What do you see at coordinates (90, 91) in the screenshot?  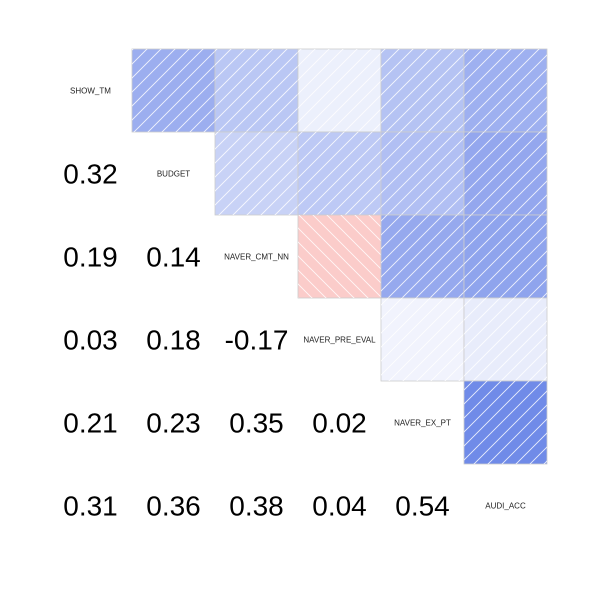 I see `variable-label-show_tm: SHOW_TM` at bounding box center [90, 91].